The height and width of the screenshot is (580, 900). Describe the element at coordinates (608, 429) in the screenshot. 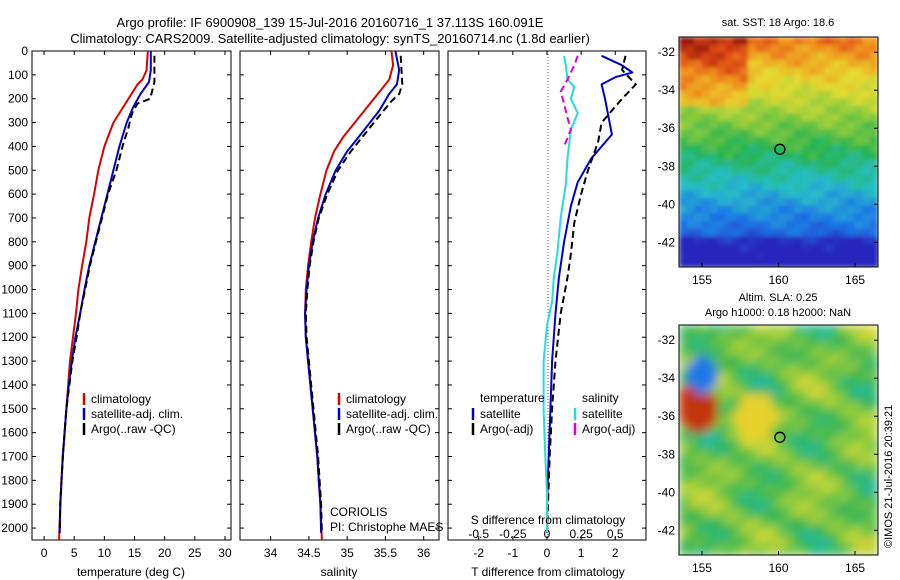

I see `legend-label-s-argo: Argo(-adj)` at that location.